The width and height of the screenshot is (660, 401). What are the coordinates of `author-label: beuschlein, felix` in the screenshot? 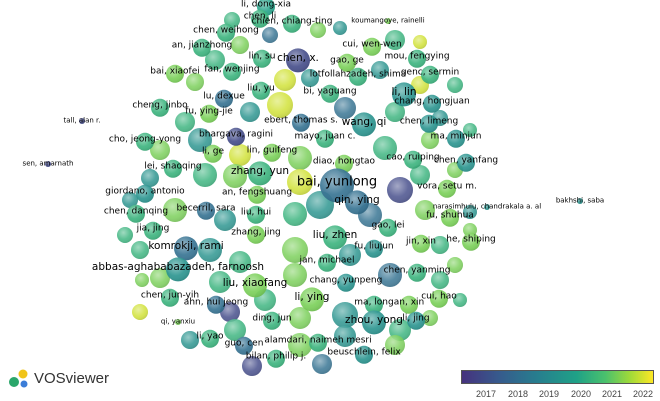 It's located at (364, 352).